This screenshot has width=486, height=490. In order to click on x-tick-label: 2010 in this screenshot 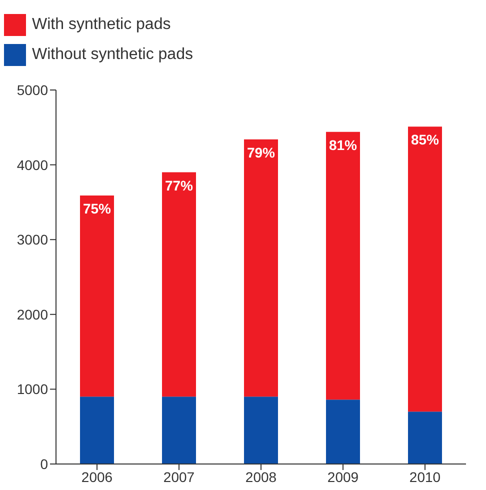, I will do `click(425, 476)`.